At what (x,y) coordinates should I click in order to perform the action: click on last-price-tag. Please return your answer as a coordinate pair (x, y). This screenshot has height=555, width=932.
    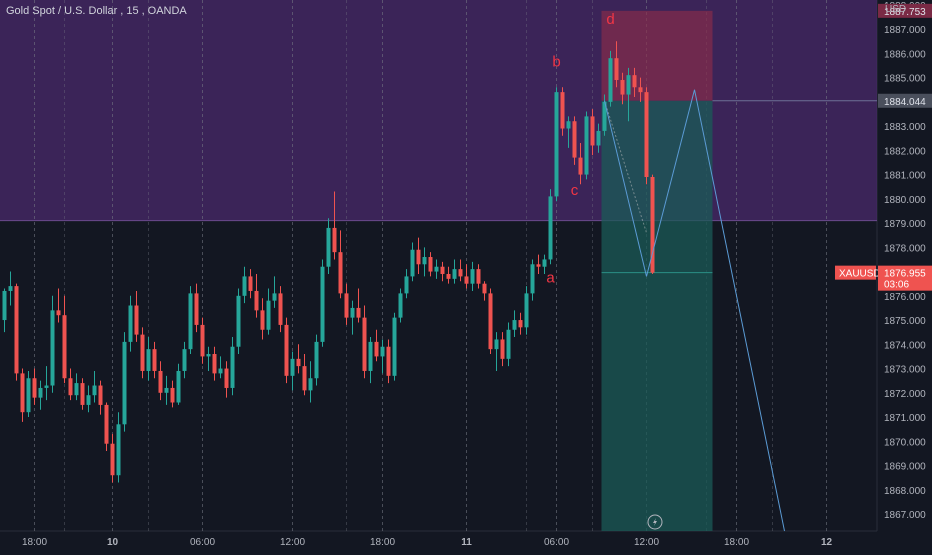
    Looking at the image, I should click on (905, 278).